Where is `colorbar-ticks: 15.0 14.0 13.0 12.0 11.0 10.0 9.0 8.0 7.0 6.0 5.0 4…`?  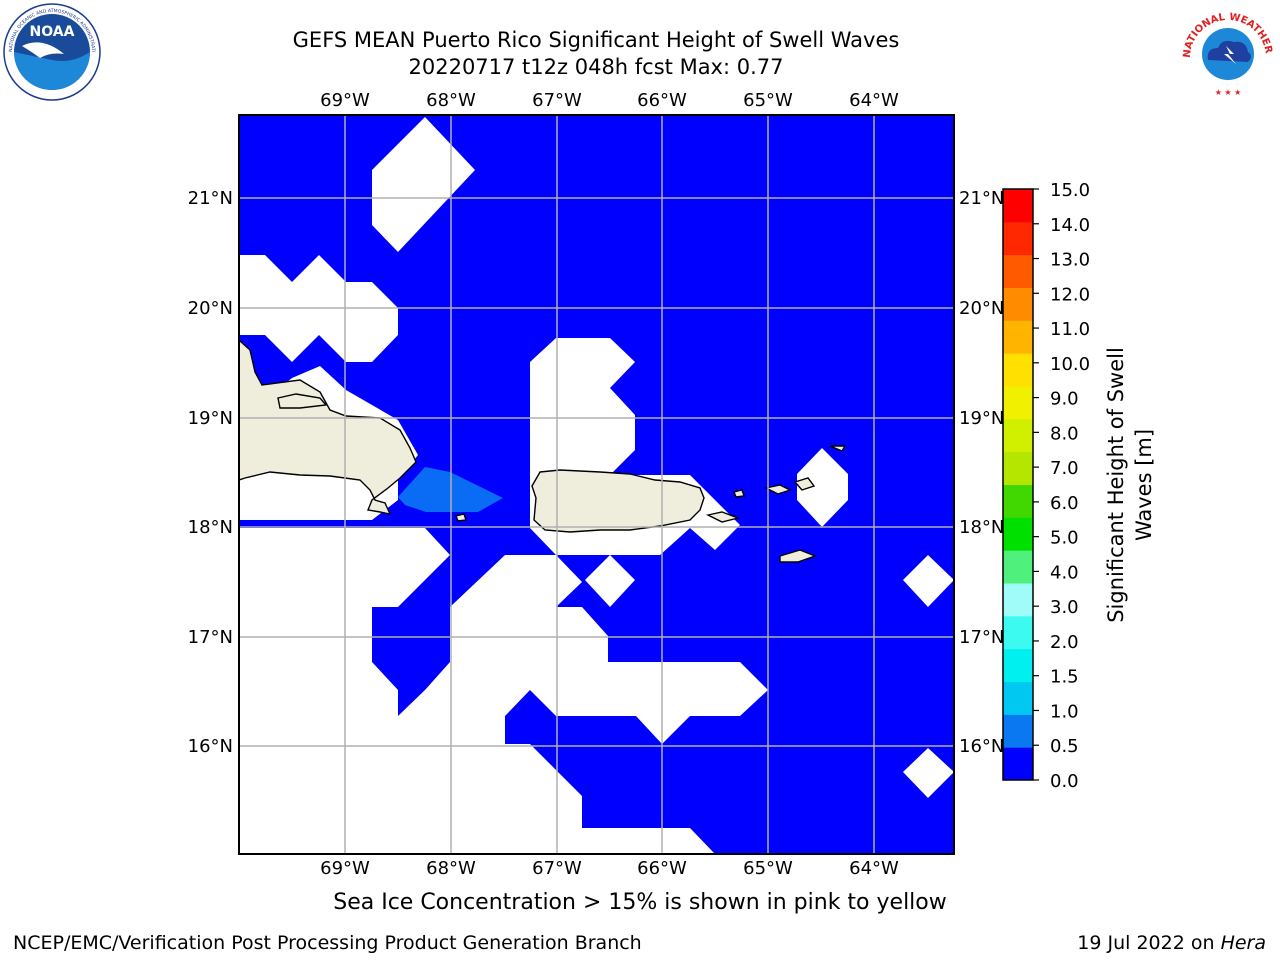 colorbar-ticks: 15.0 14.0 13.0 12.0 11.0 10.0 9.0 8.0 7.0 6.0 5.0 4… is located at coordinates (1061, 486).